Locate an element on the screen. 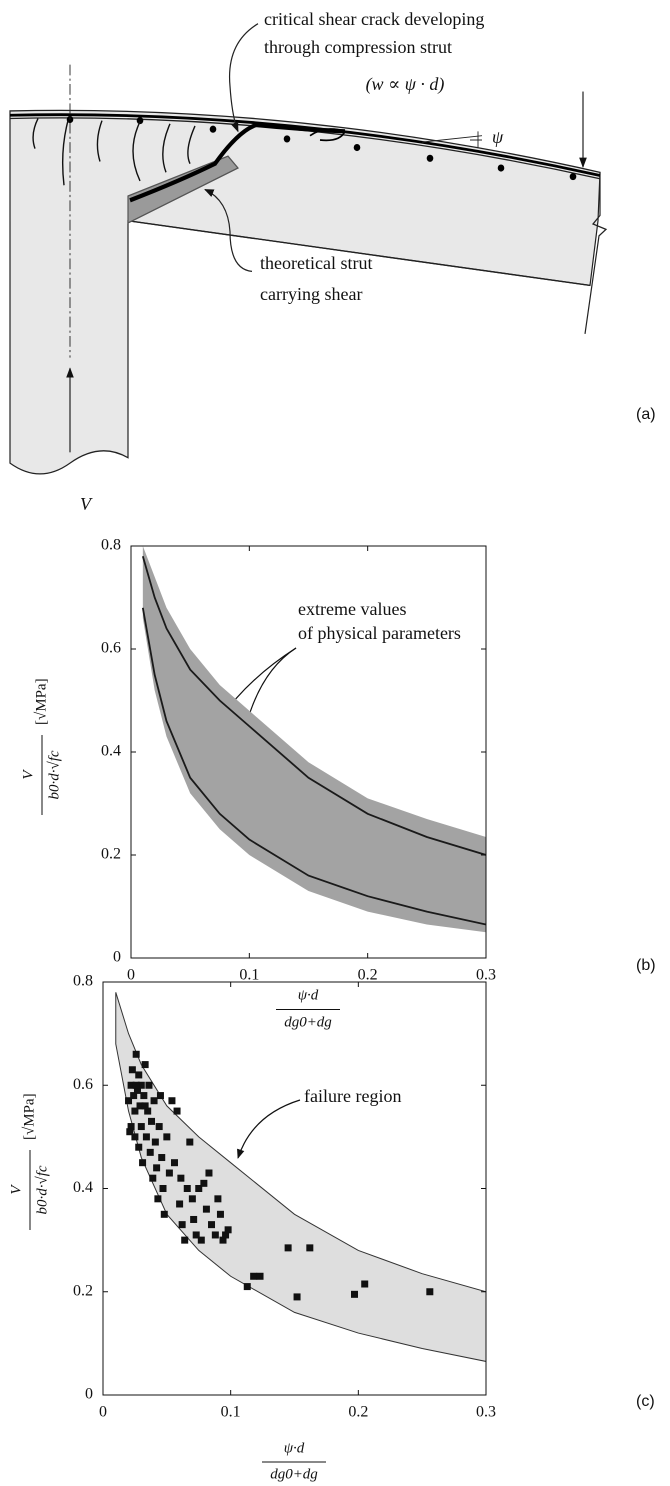 The height and width of the screenshot is (1486, 670). crack-leader is located at coordinates (243, 78).